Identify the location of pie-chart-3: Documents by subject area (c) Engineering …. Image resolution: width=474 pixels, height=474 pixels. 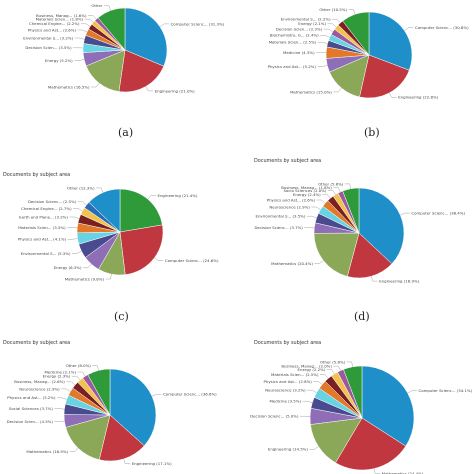
(111, 247).